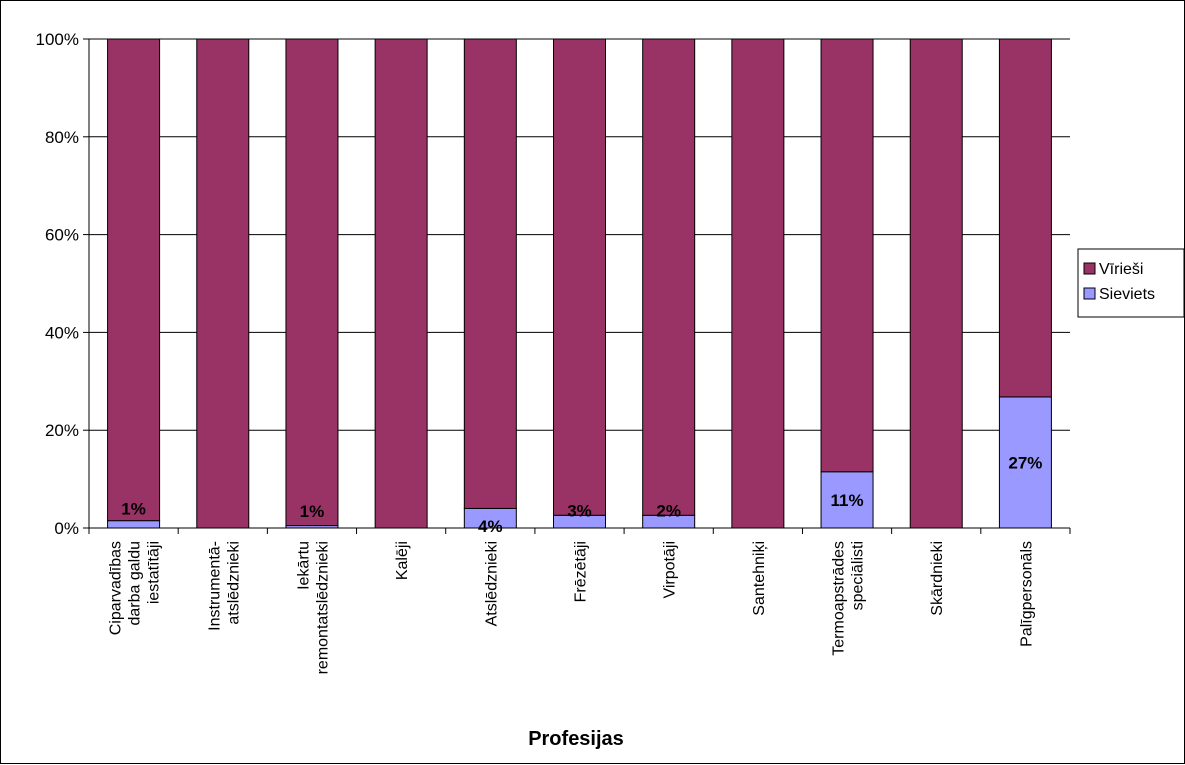 Image resolution: width=1185 pixels, height=765 pixels. I want to click on y-tick-label: 60%, so click(62, 235).